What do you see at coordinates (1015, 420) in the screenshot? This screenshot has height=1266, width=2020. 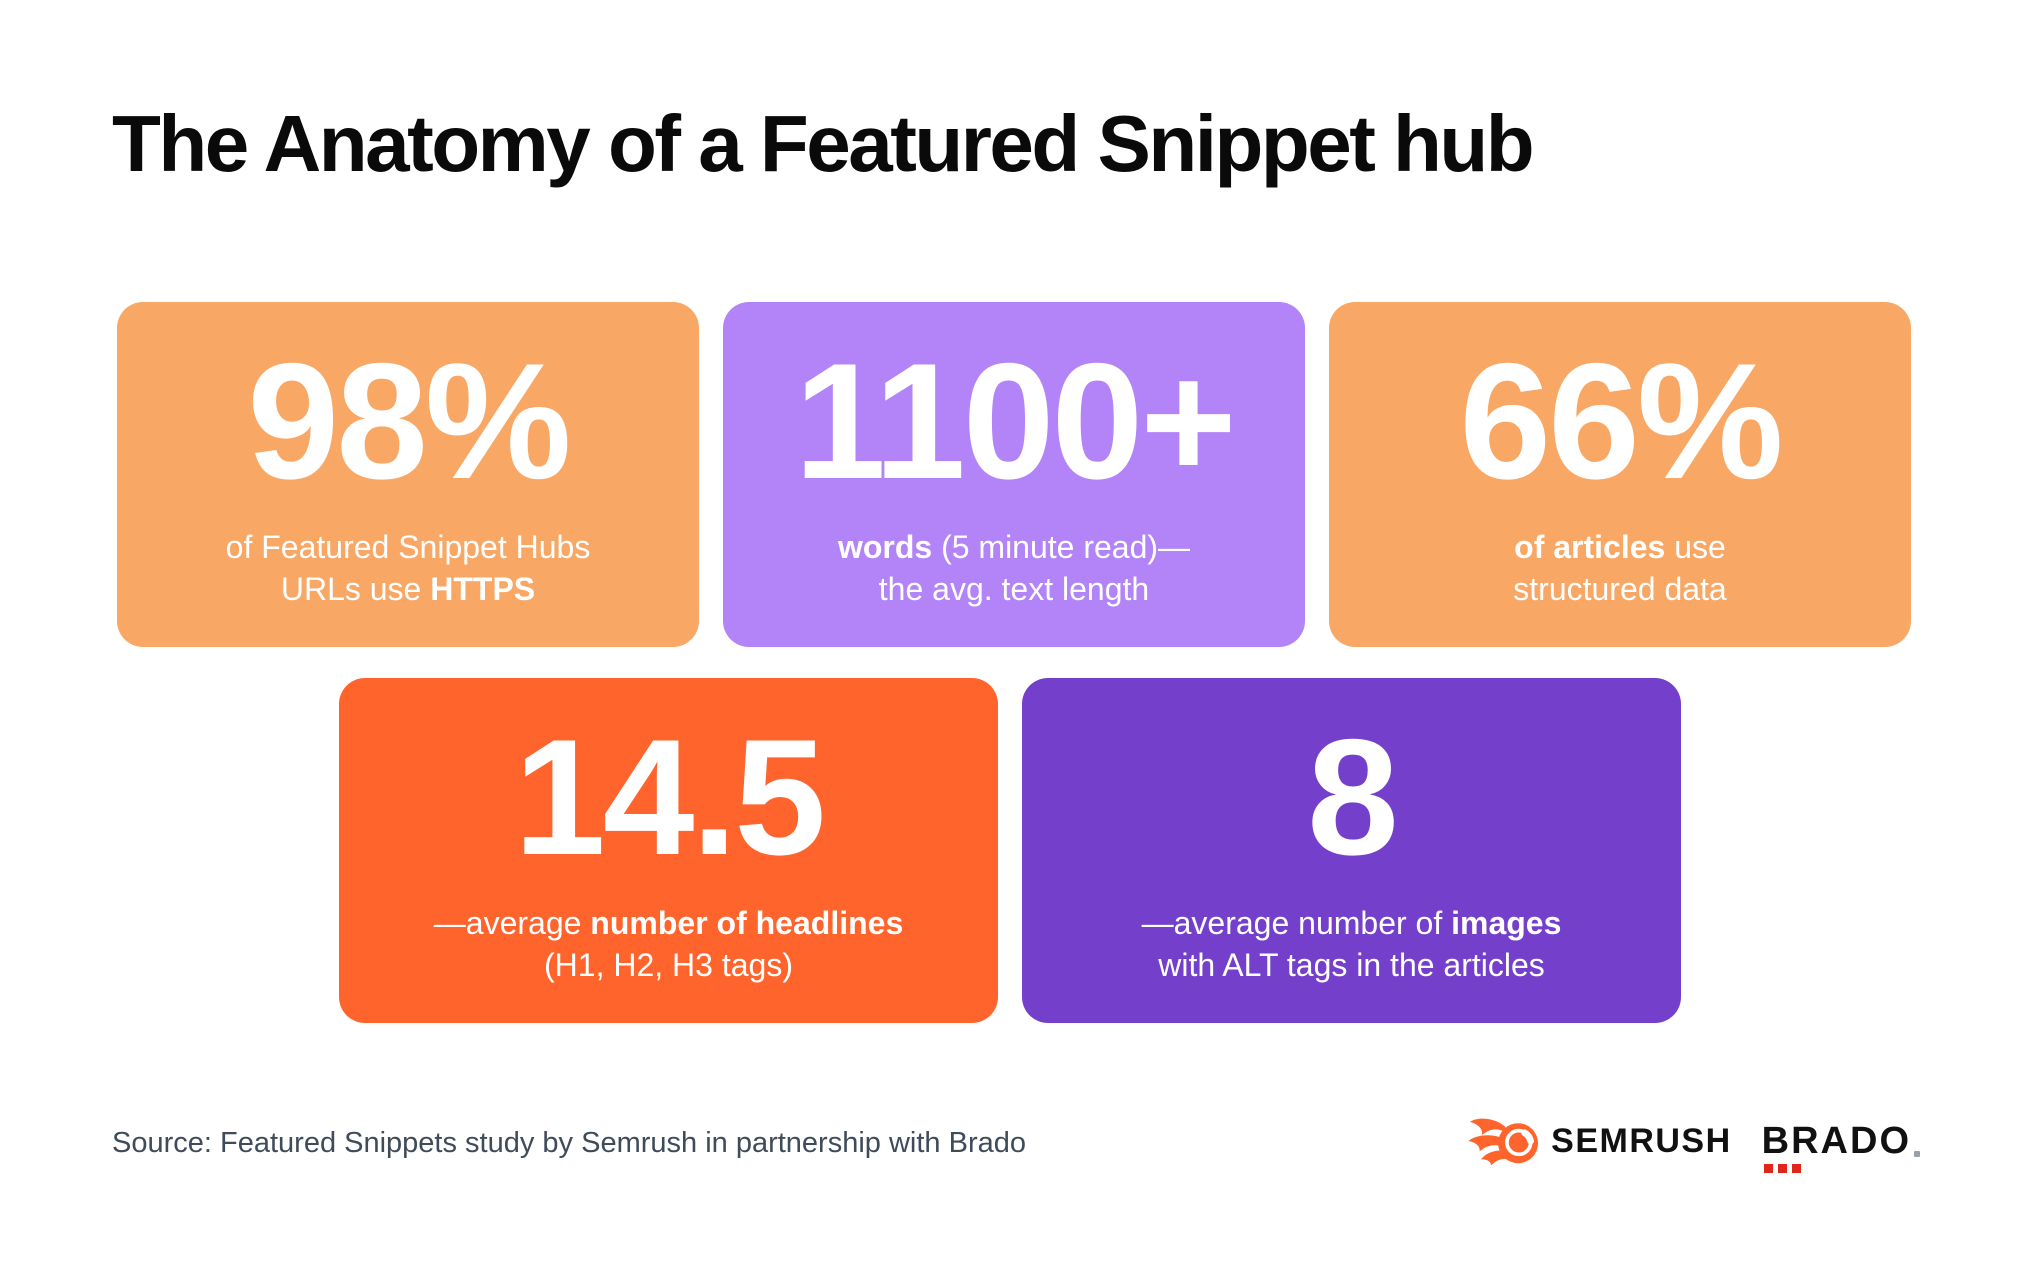 I see `stat-value: 1100+` at bounding box center [1015, 420].